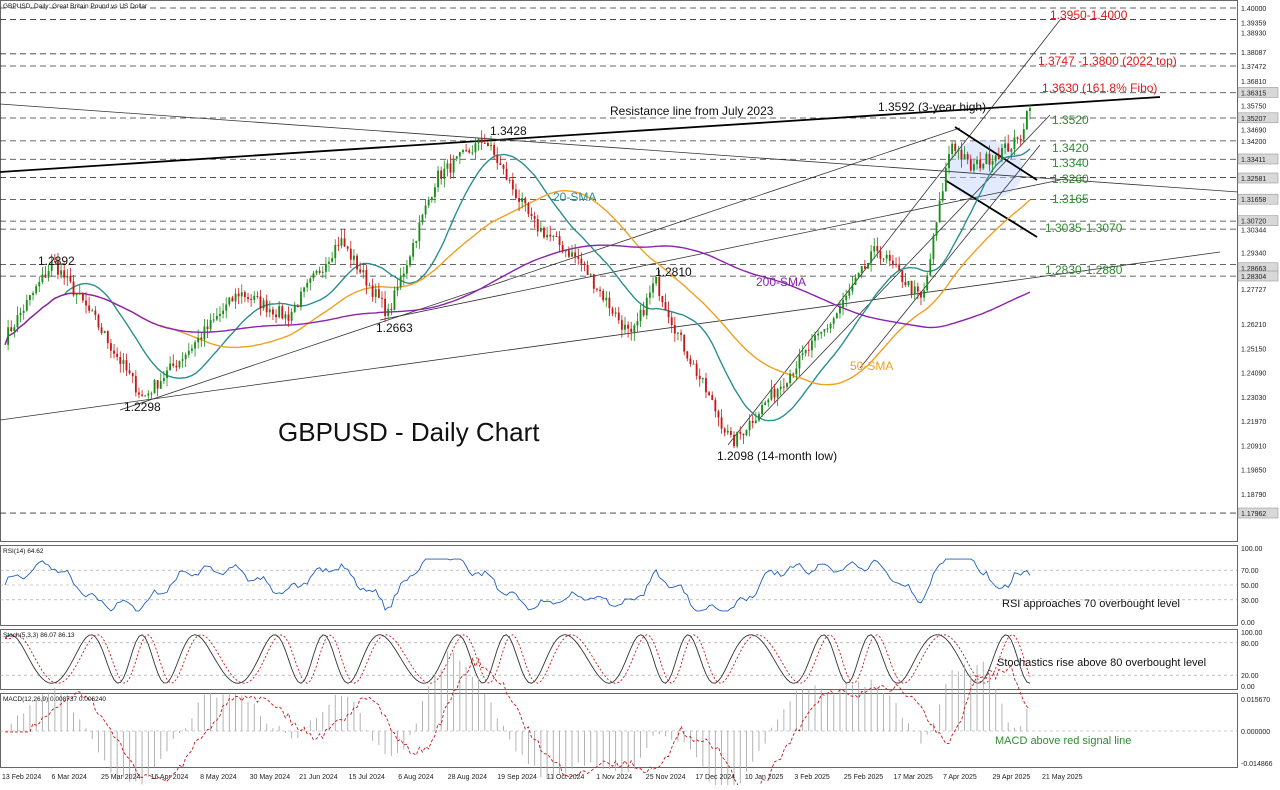 Image resolution: width=1280 pixels, height=790 pixels. What do you see at coordinates (1091, 604) in the screenshot?
I see `rsi-note: RSI approaches 70 overbought level` at bounding box center [1091, 604].